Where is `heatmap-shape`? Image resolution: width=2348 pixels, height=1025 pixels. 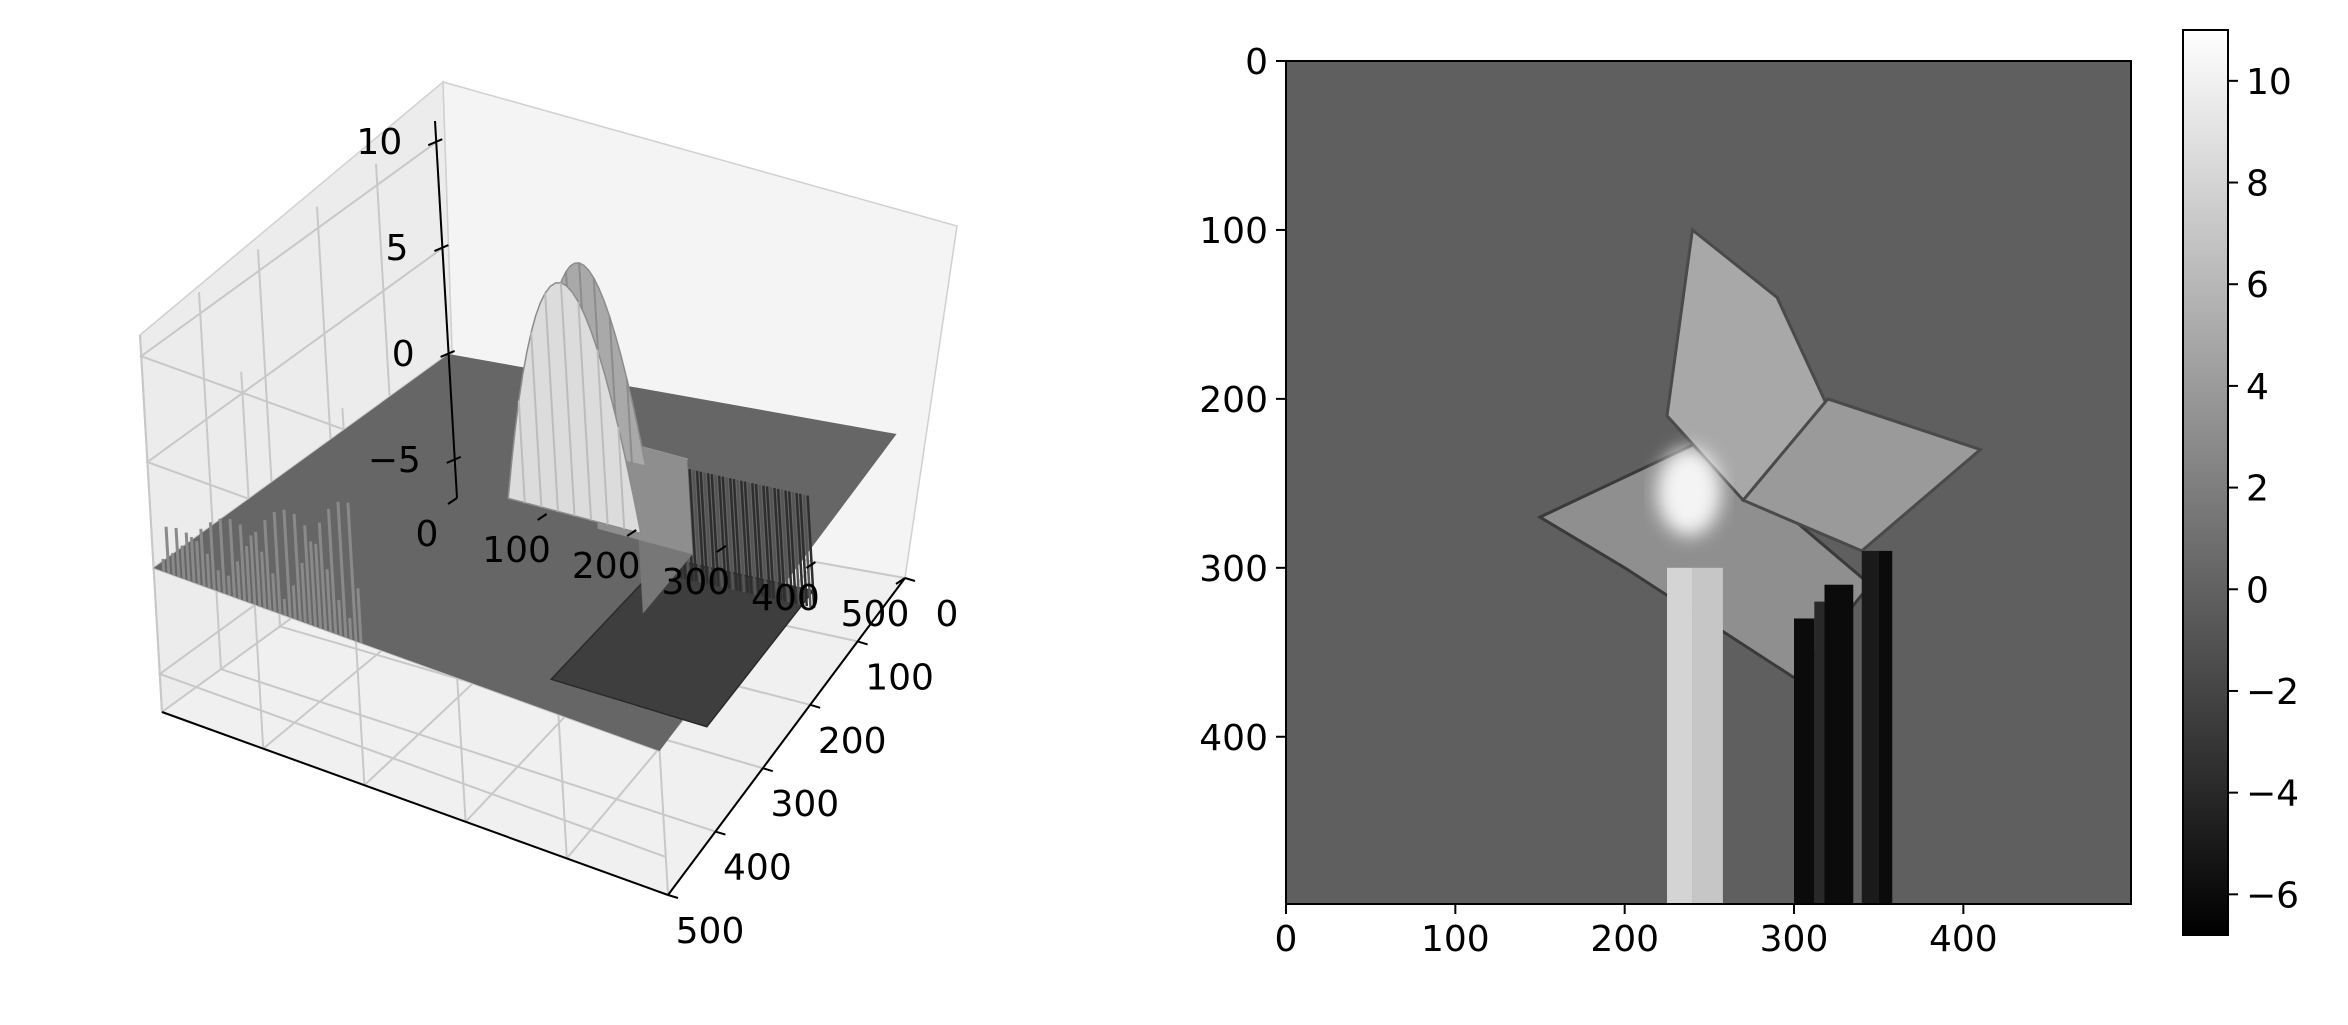
heatmap-shape is located at coordinates (1760, 453).